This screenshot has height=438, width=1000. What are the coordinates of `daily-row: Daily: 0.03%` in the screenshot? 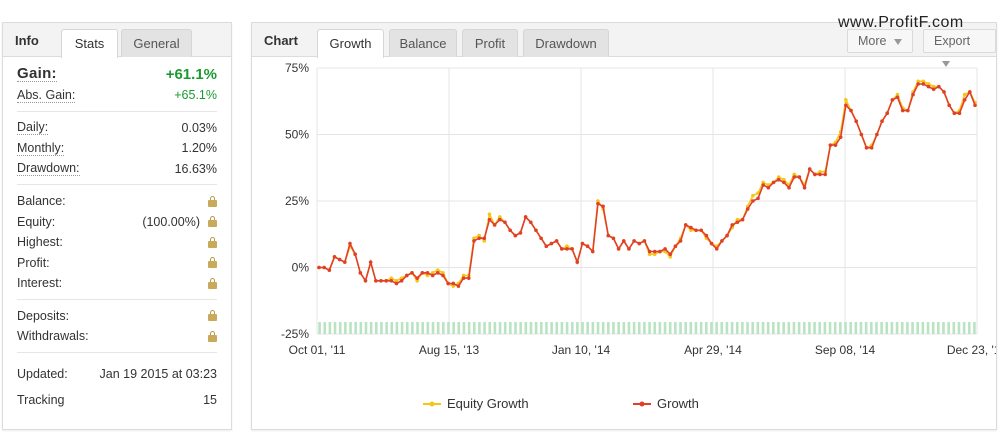 It's located at (117, 128).